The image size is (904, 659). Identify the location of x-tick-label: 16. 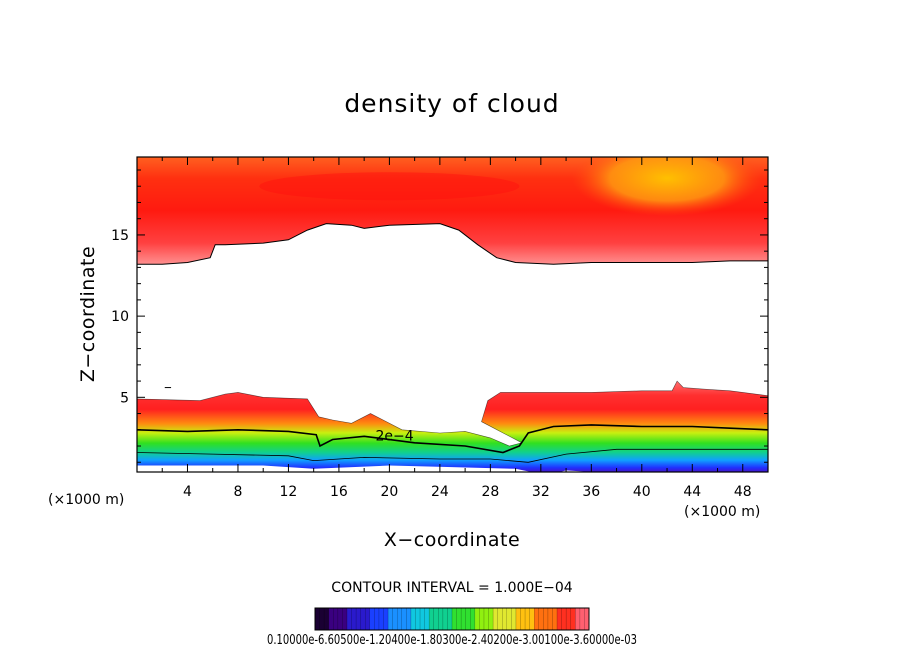
(339, 492).